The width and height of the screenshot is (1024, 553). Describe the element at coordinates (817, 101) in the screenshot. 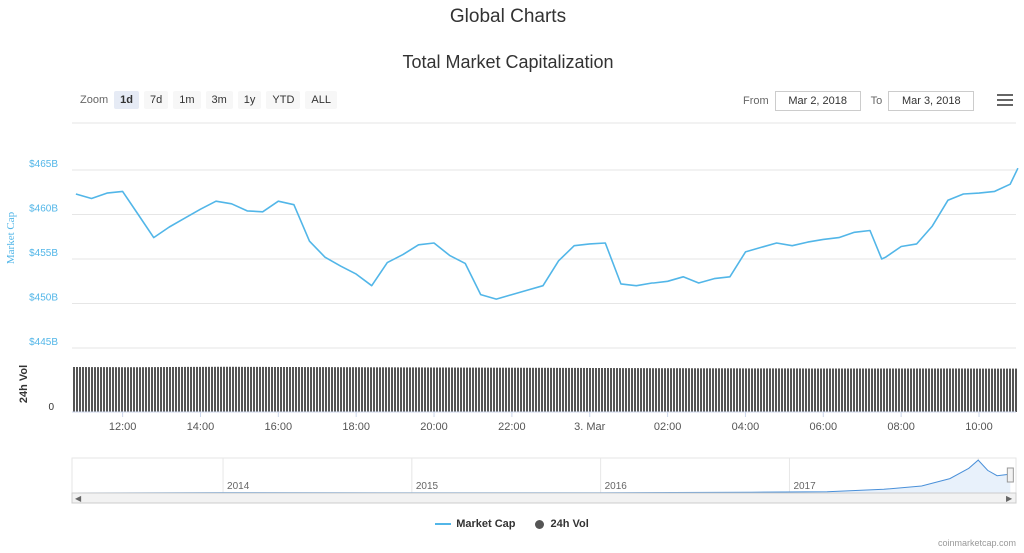

I see `from-date-input: Mar 2, 2018` at that location.